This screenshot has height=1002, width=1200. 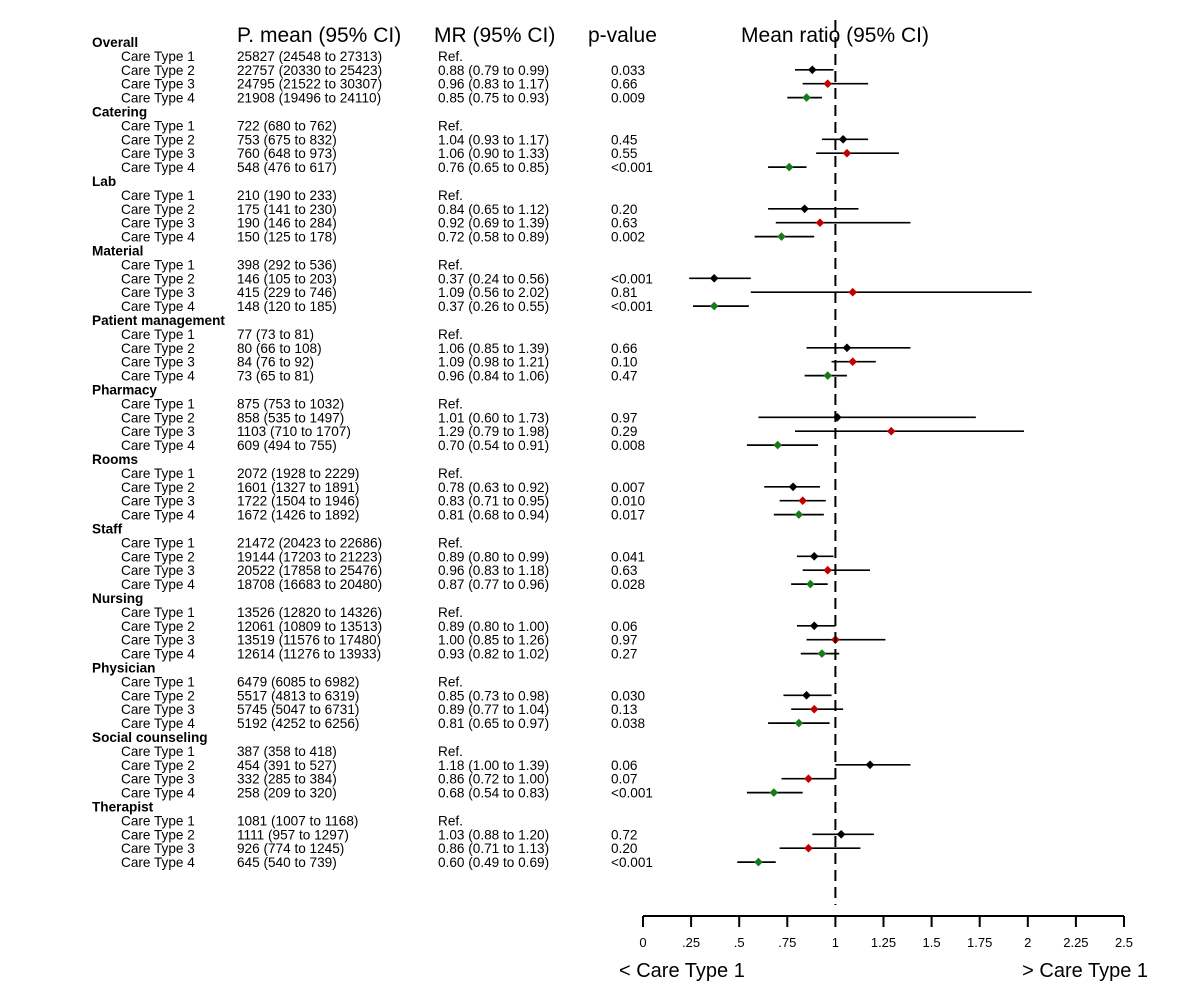 I want to click on mr-cell: 0.84 (0.65 to 1.12), so click(x=493, y=209).